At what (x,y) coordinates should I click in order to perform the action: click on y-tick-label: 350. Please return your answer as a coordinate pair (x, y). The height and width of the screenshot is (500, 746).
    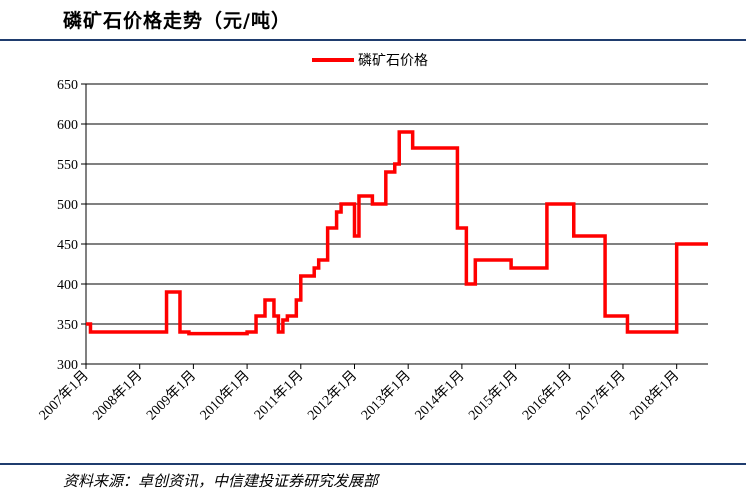
    Looking at the image, I should click on (67, 325).